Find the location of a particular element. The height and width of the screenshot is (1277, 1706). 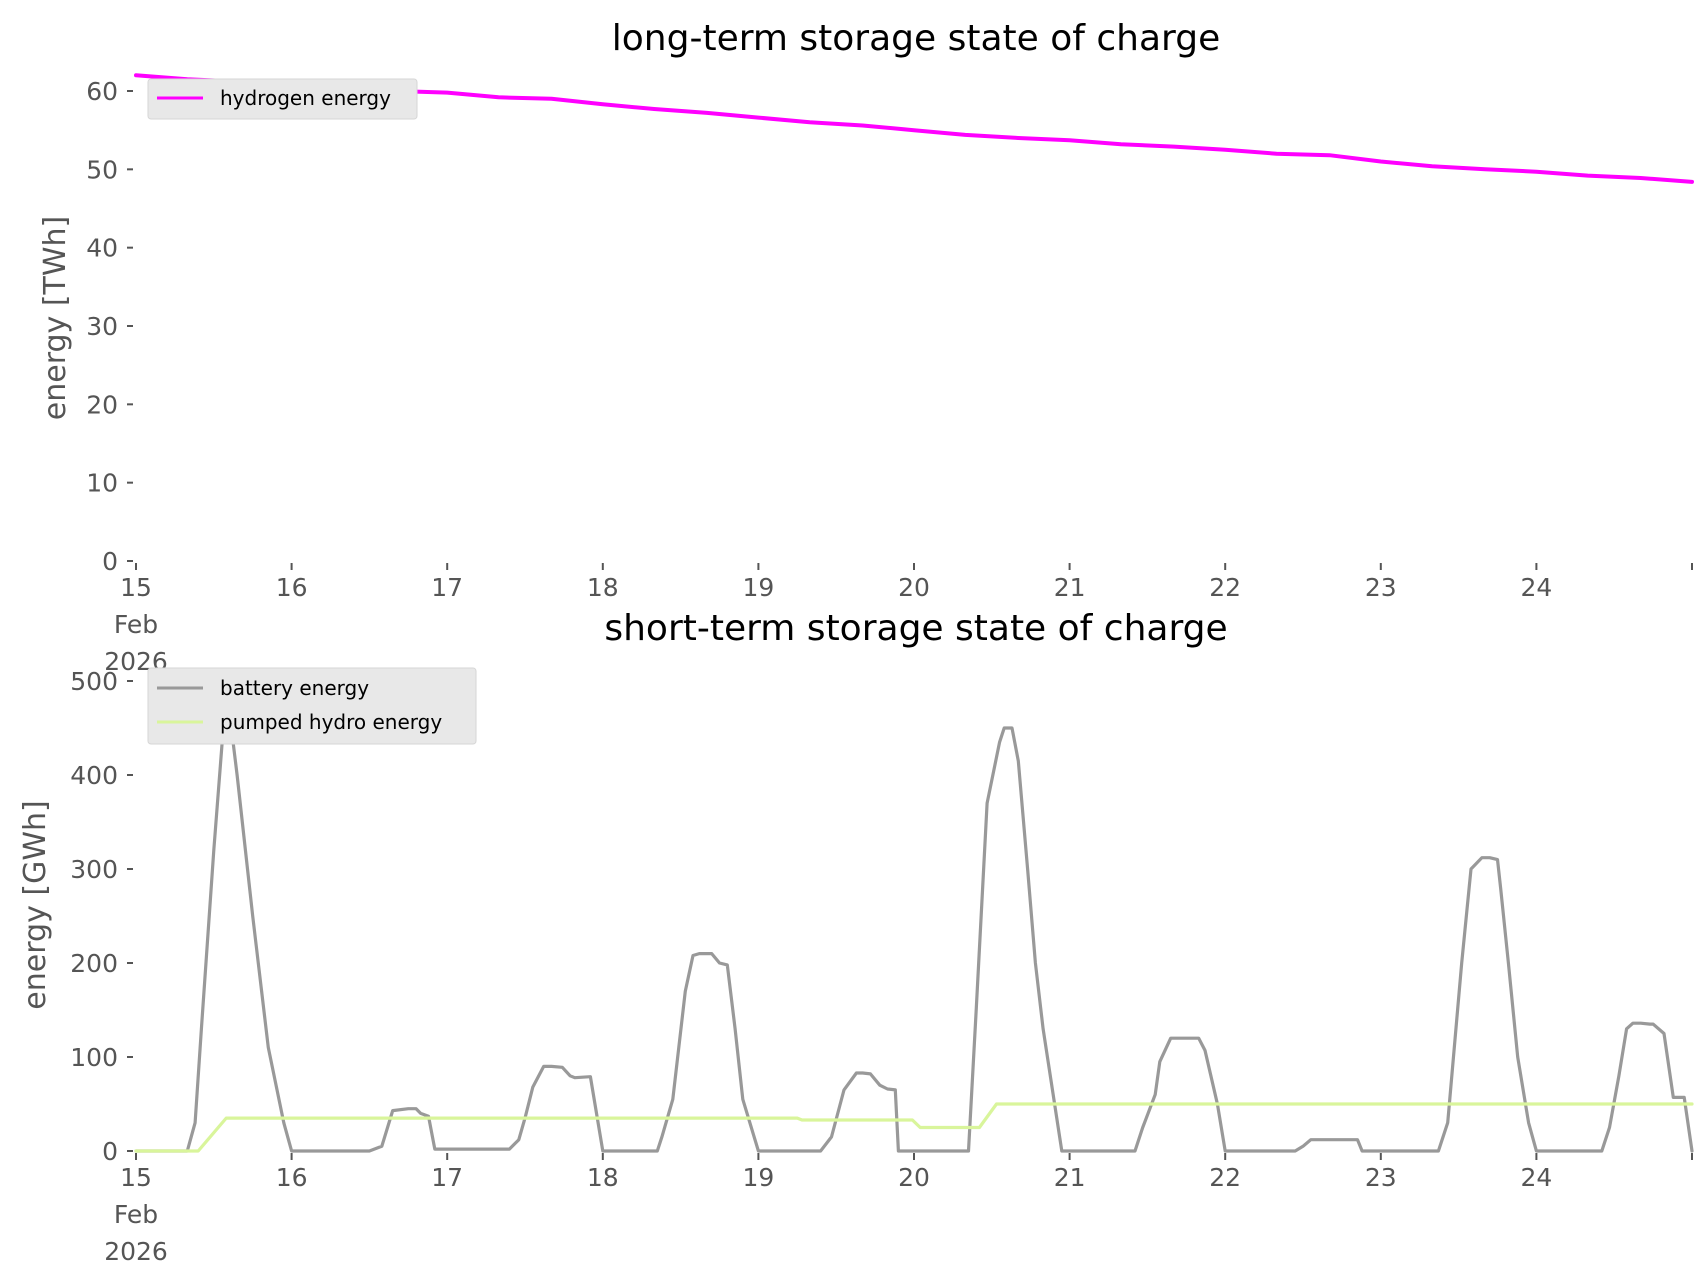

long-term-x-tick-label: 18 is located at coordinates (603, 587).